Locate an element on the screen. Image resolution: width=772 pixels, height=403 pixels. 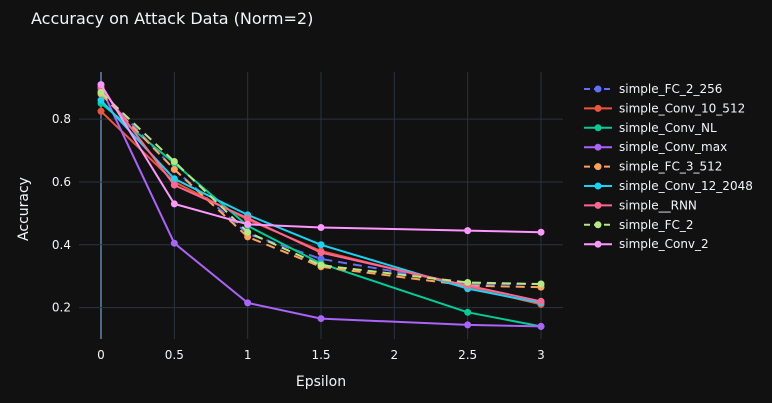
legend-item: simple_Conv_2 is located at coordinates (646, 244).